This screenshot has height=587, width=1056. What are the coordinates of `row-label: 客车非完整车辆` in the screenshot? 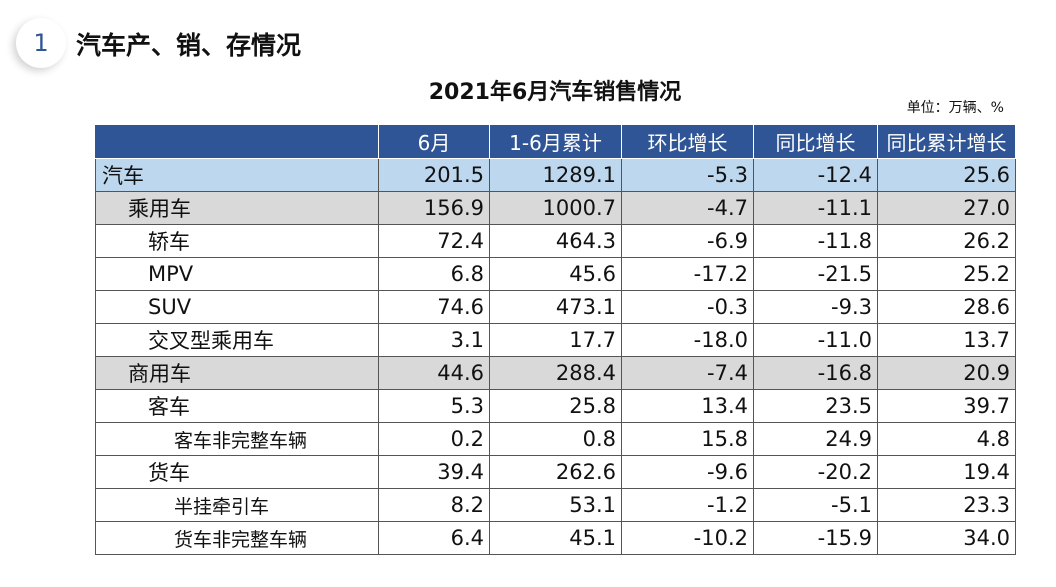 It's located at (237, 439).